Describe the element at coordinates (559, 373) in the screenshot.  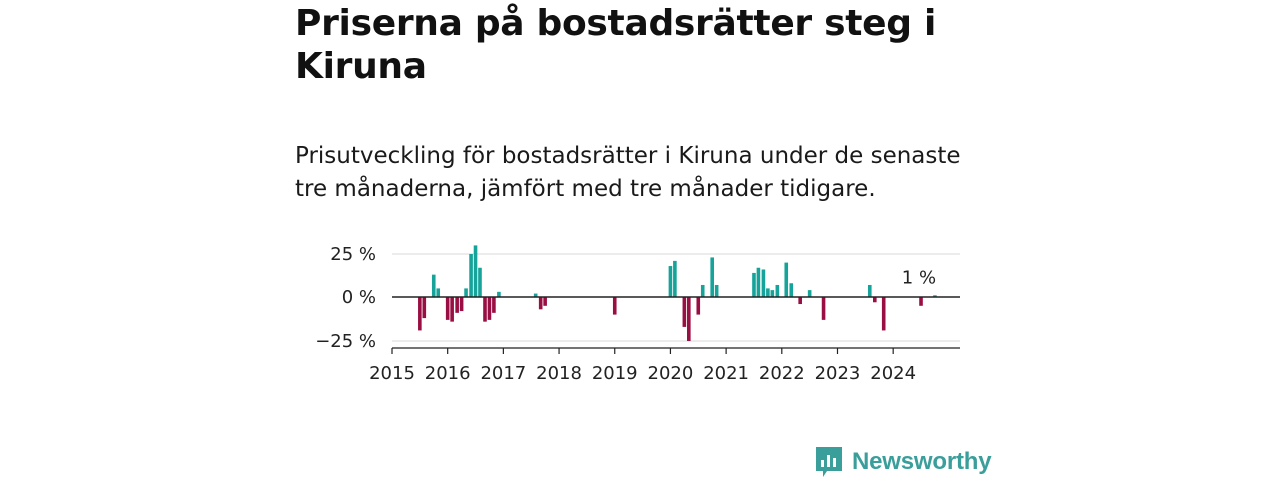
I see `x-tick-label: 2018` at that location.